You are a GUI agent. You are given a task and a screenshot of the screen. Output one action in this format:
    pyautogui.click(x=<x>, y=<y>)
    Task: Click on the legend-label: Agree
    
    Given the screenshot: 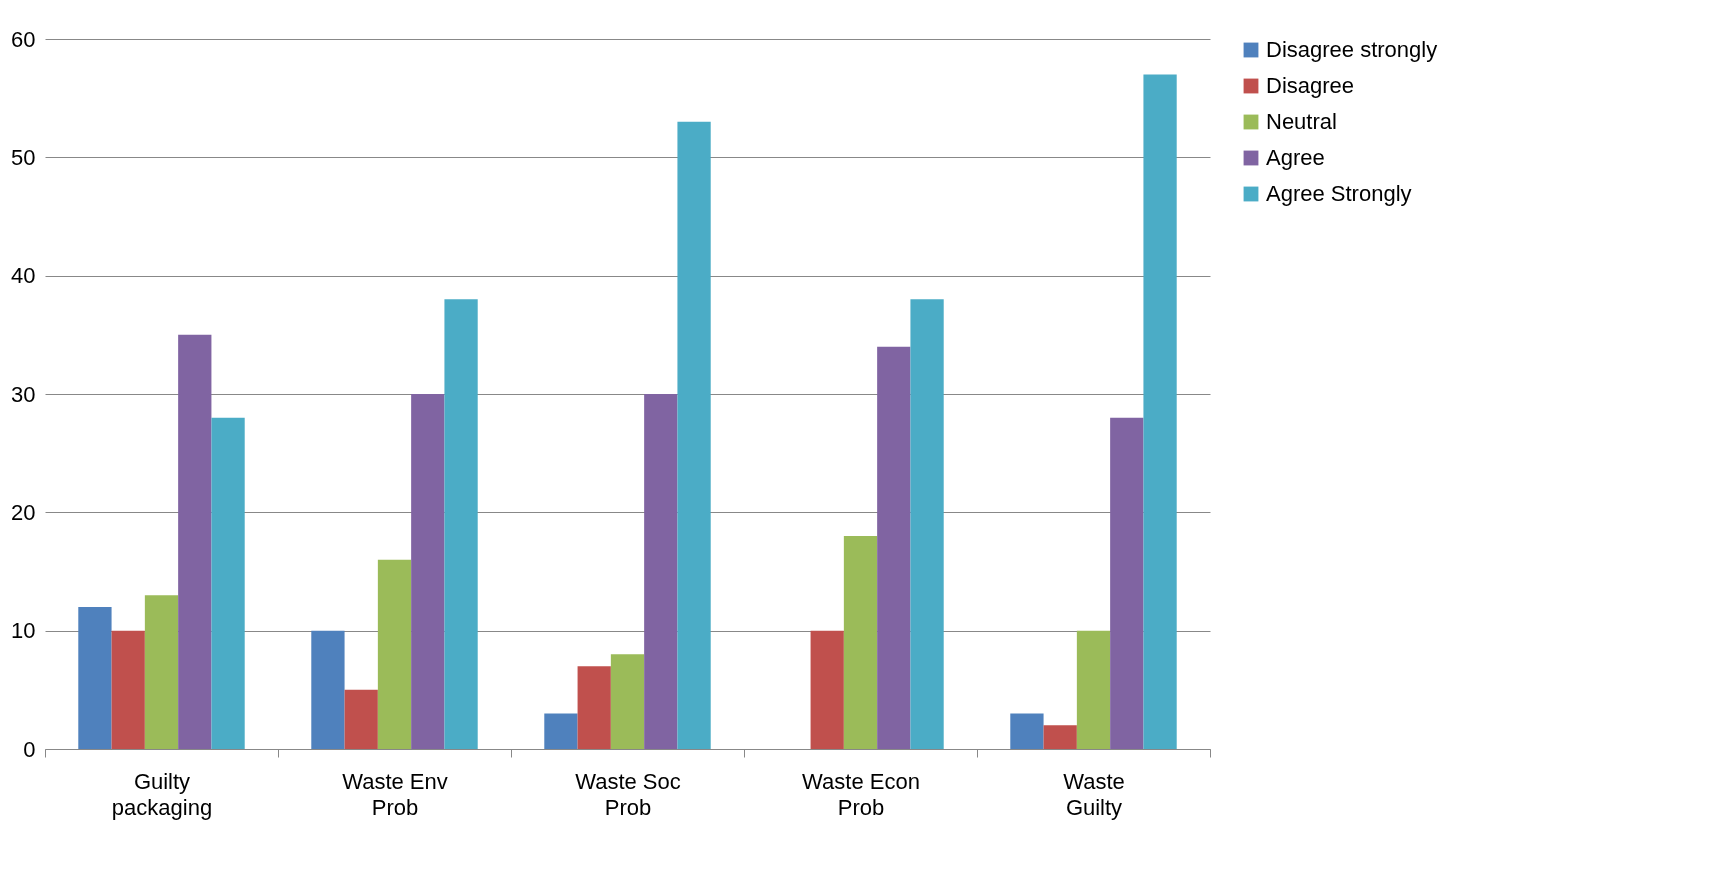 What is the action you would take?
    pyautogui.click(x=1295, y=157)
    